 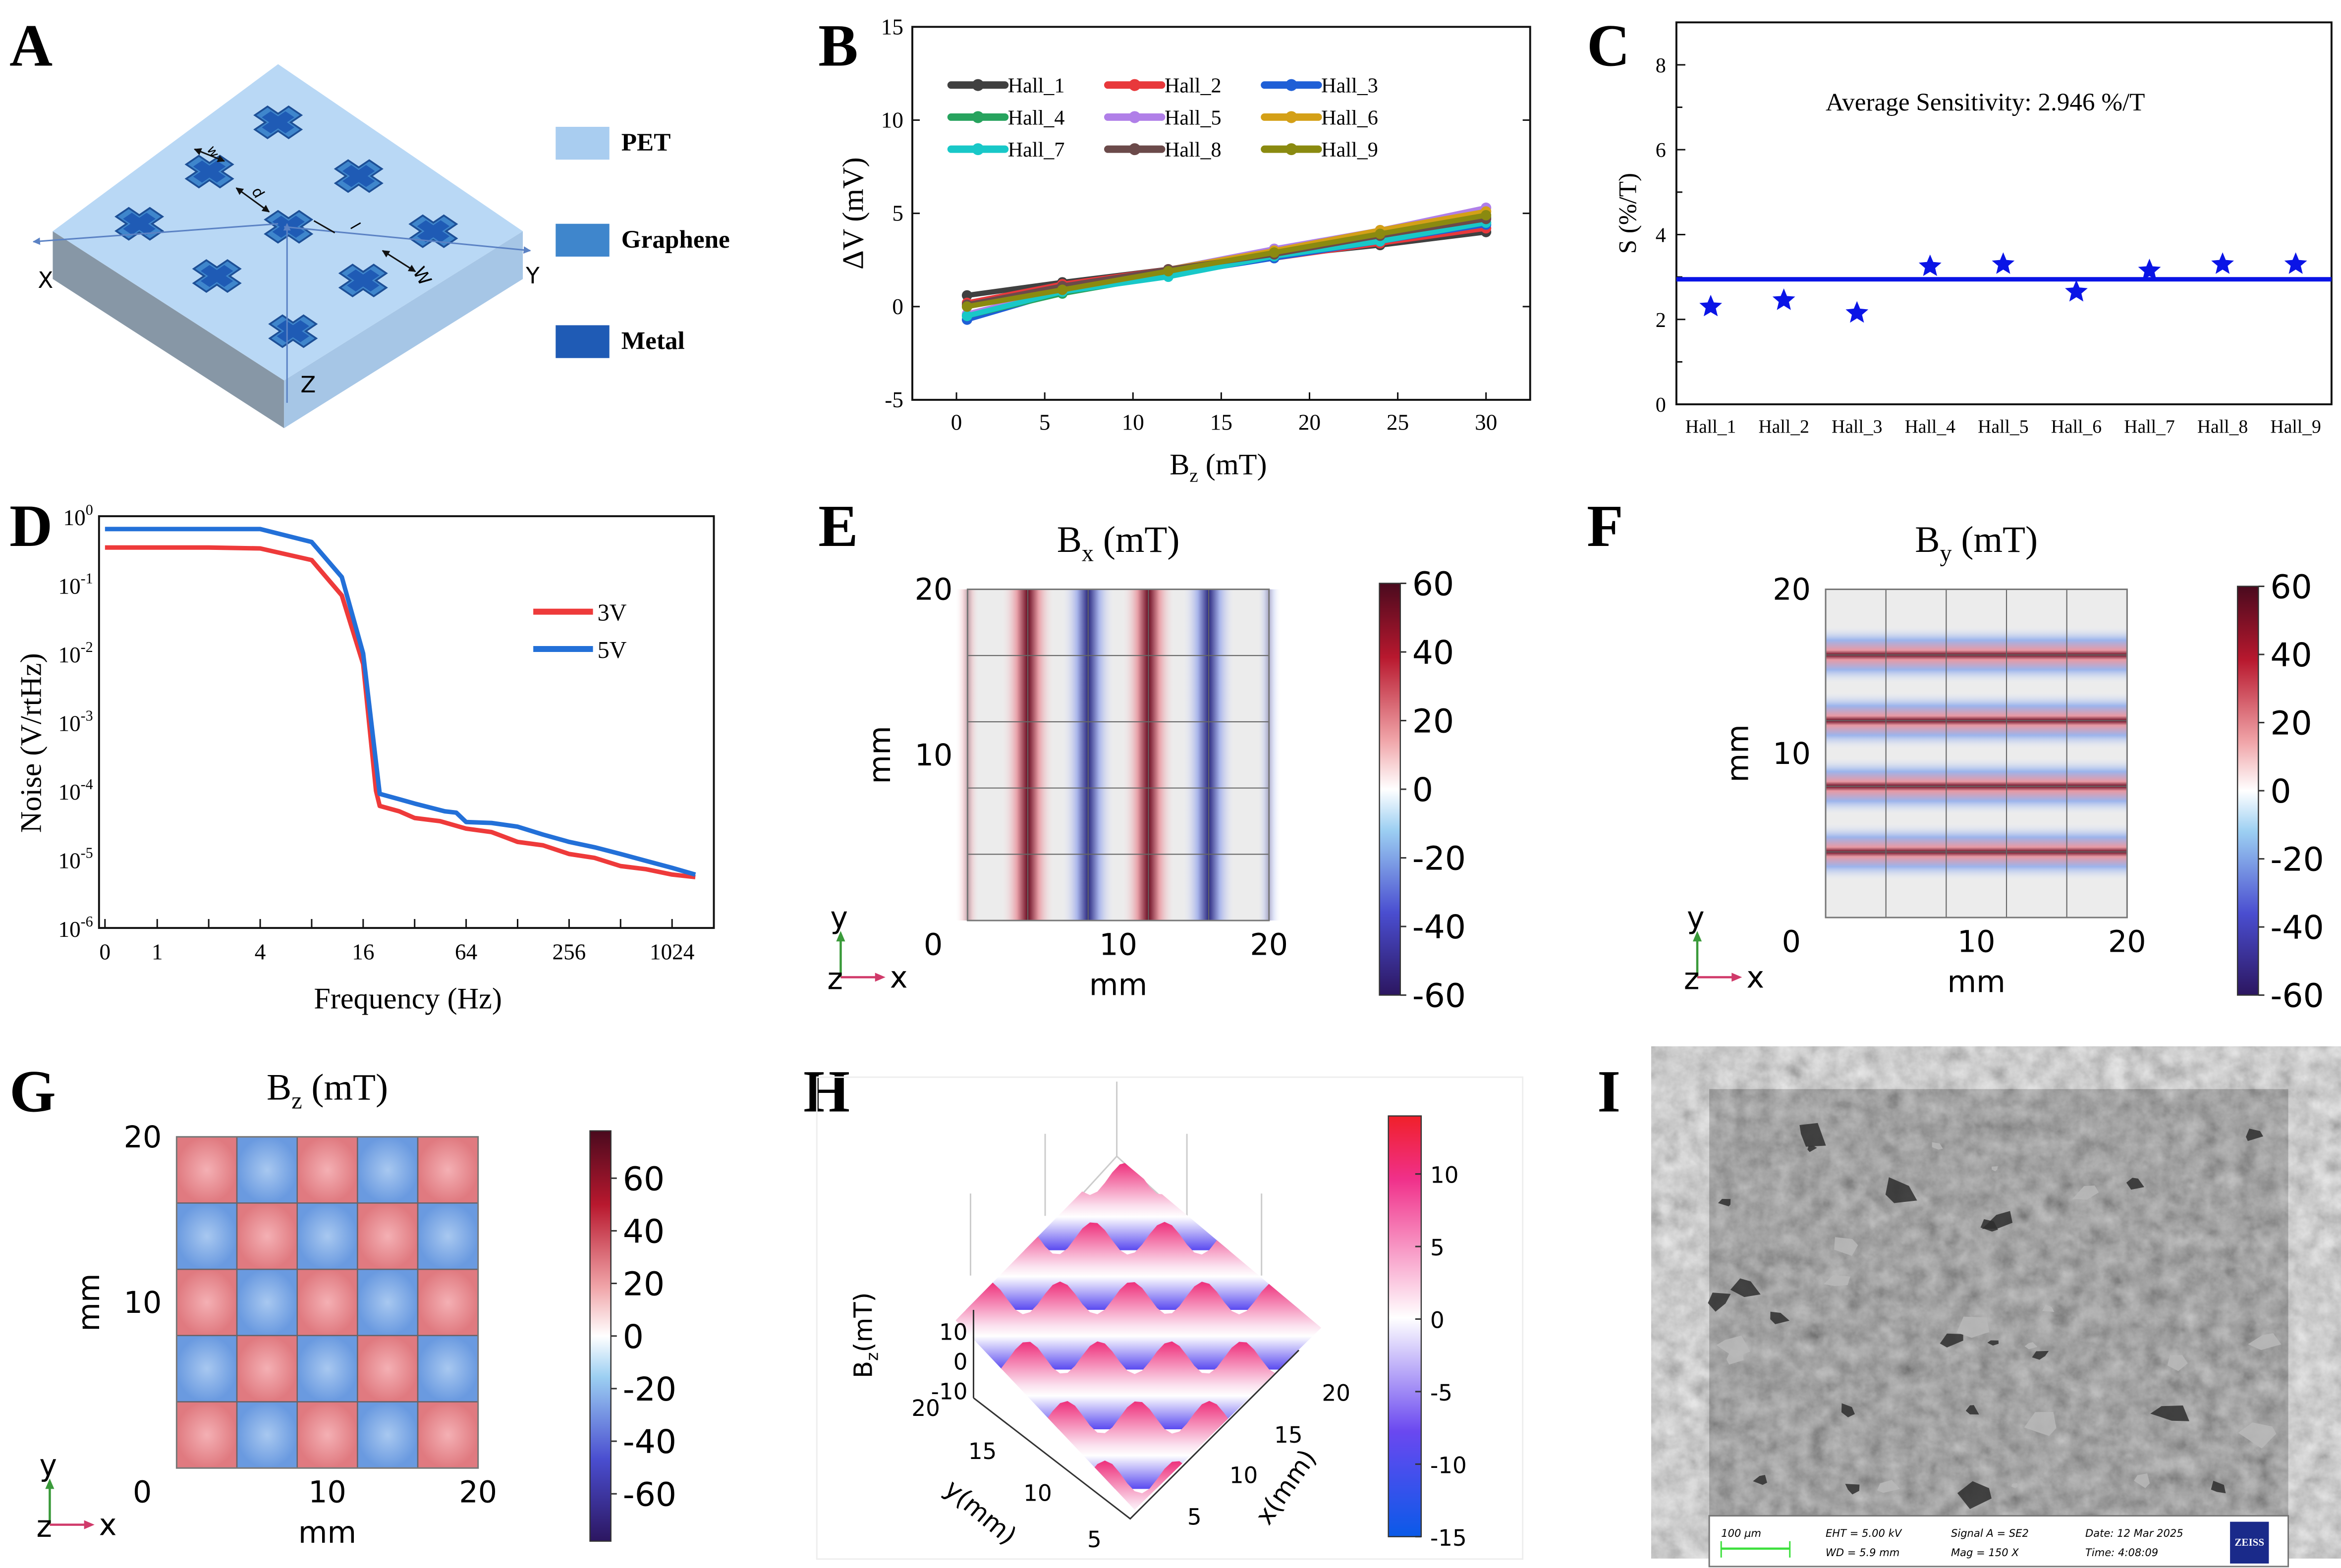 I want to click on sem-scale-label: 100 µm, so click(x=1741, y=1533).